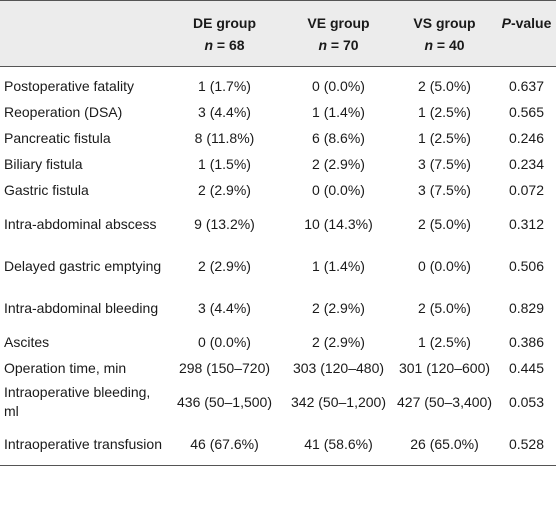 The image size is (556, 514). Describe the element at coordinates (82, 18) in the screenshot. I see `header-blank` at that location.